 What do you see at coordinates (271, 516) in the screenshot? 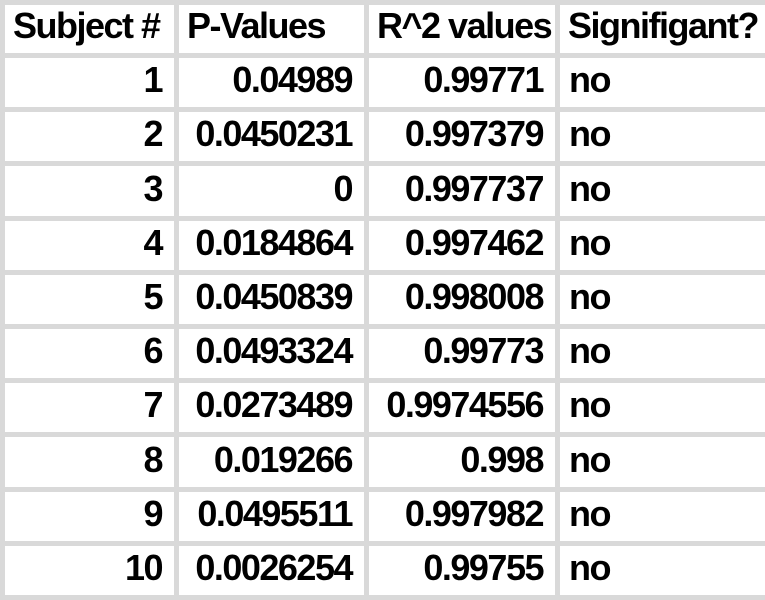
I see `cell-pvalue: 0.0495511` at bounding box center [271, 516].